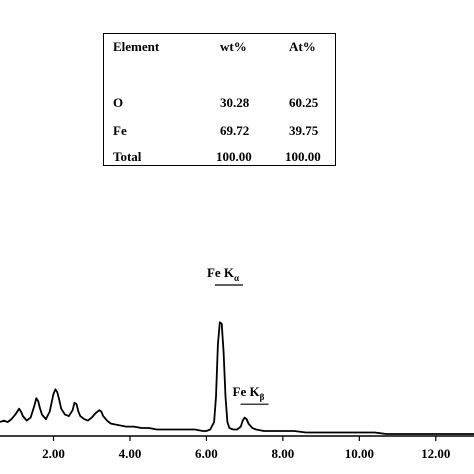  I want to click on x-tick-label: 6.00, so click(206, 453).